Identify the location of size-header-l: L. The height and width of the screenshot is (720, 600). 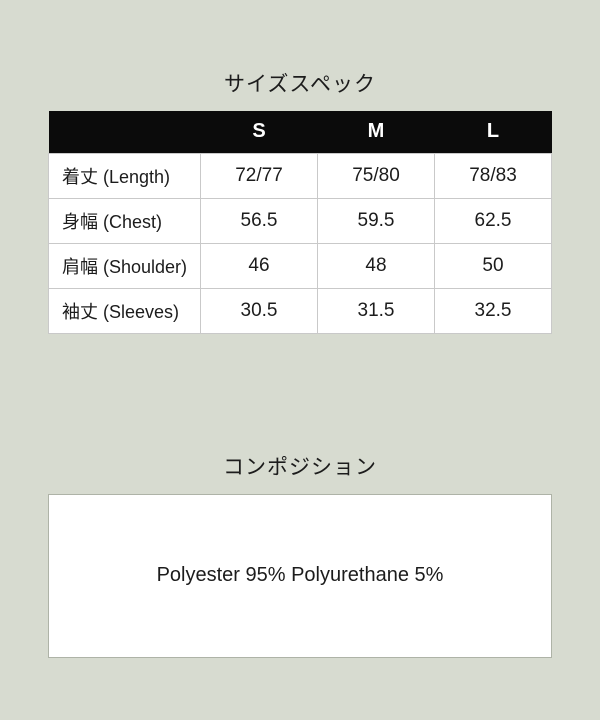
(493, 132).